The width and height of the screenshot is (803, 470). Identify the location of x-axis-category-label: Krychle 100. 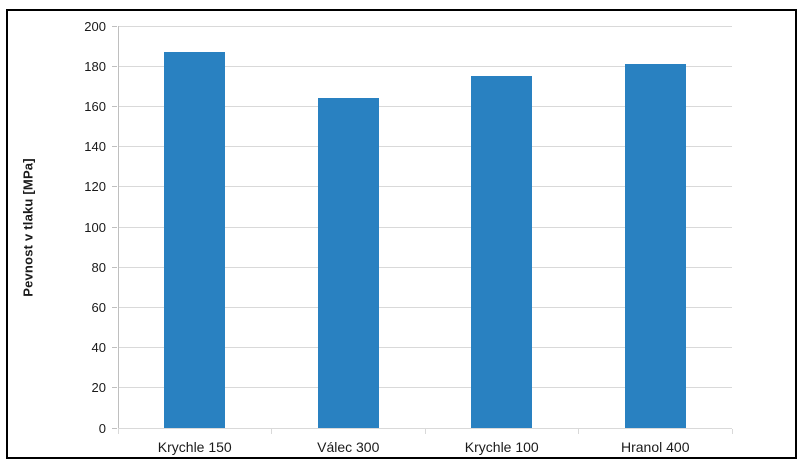
(501, 447).